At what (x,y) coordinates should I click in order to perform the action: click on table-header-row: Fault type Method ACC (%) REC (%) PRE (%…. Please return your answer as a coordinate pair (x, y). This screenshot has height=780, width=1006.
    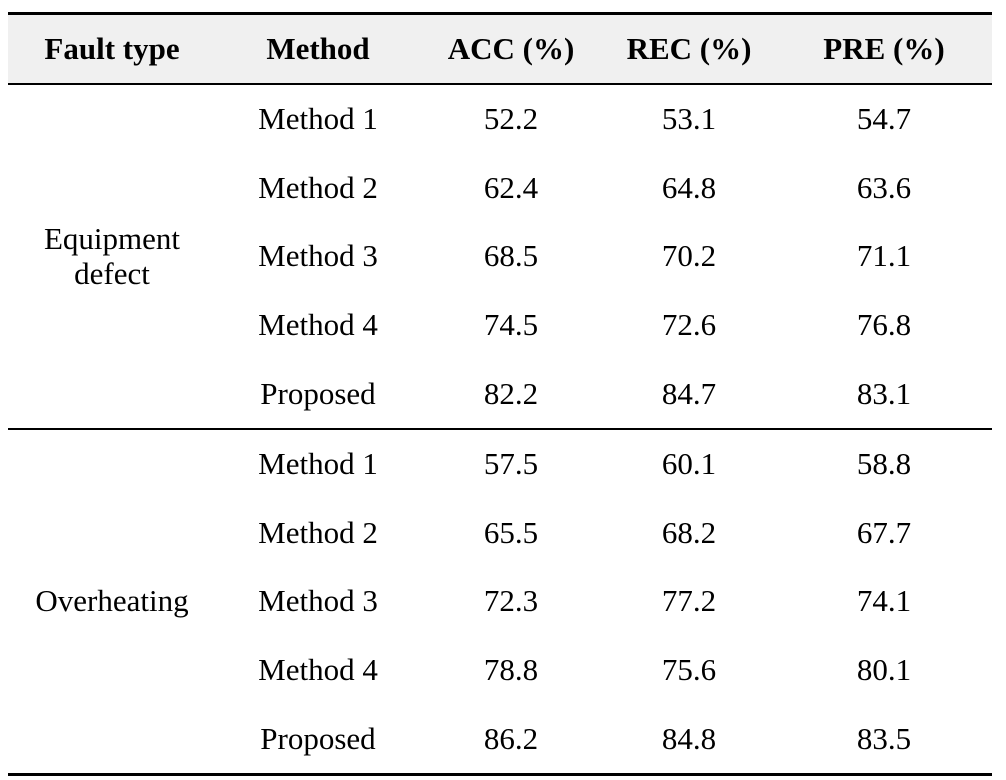
    Looking at the image, I should click on (500, 49).